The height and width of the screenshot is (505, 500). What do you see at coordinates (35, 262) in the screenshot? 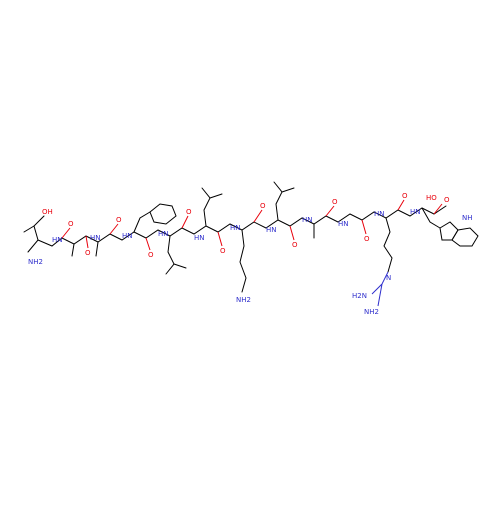
I see `label-nh2-thr: NH2` at bounding box center [35, 262].